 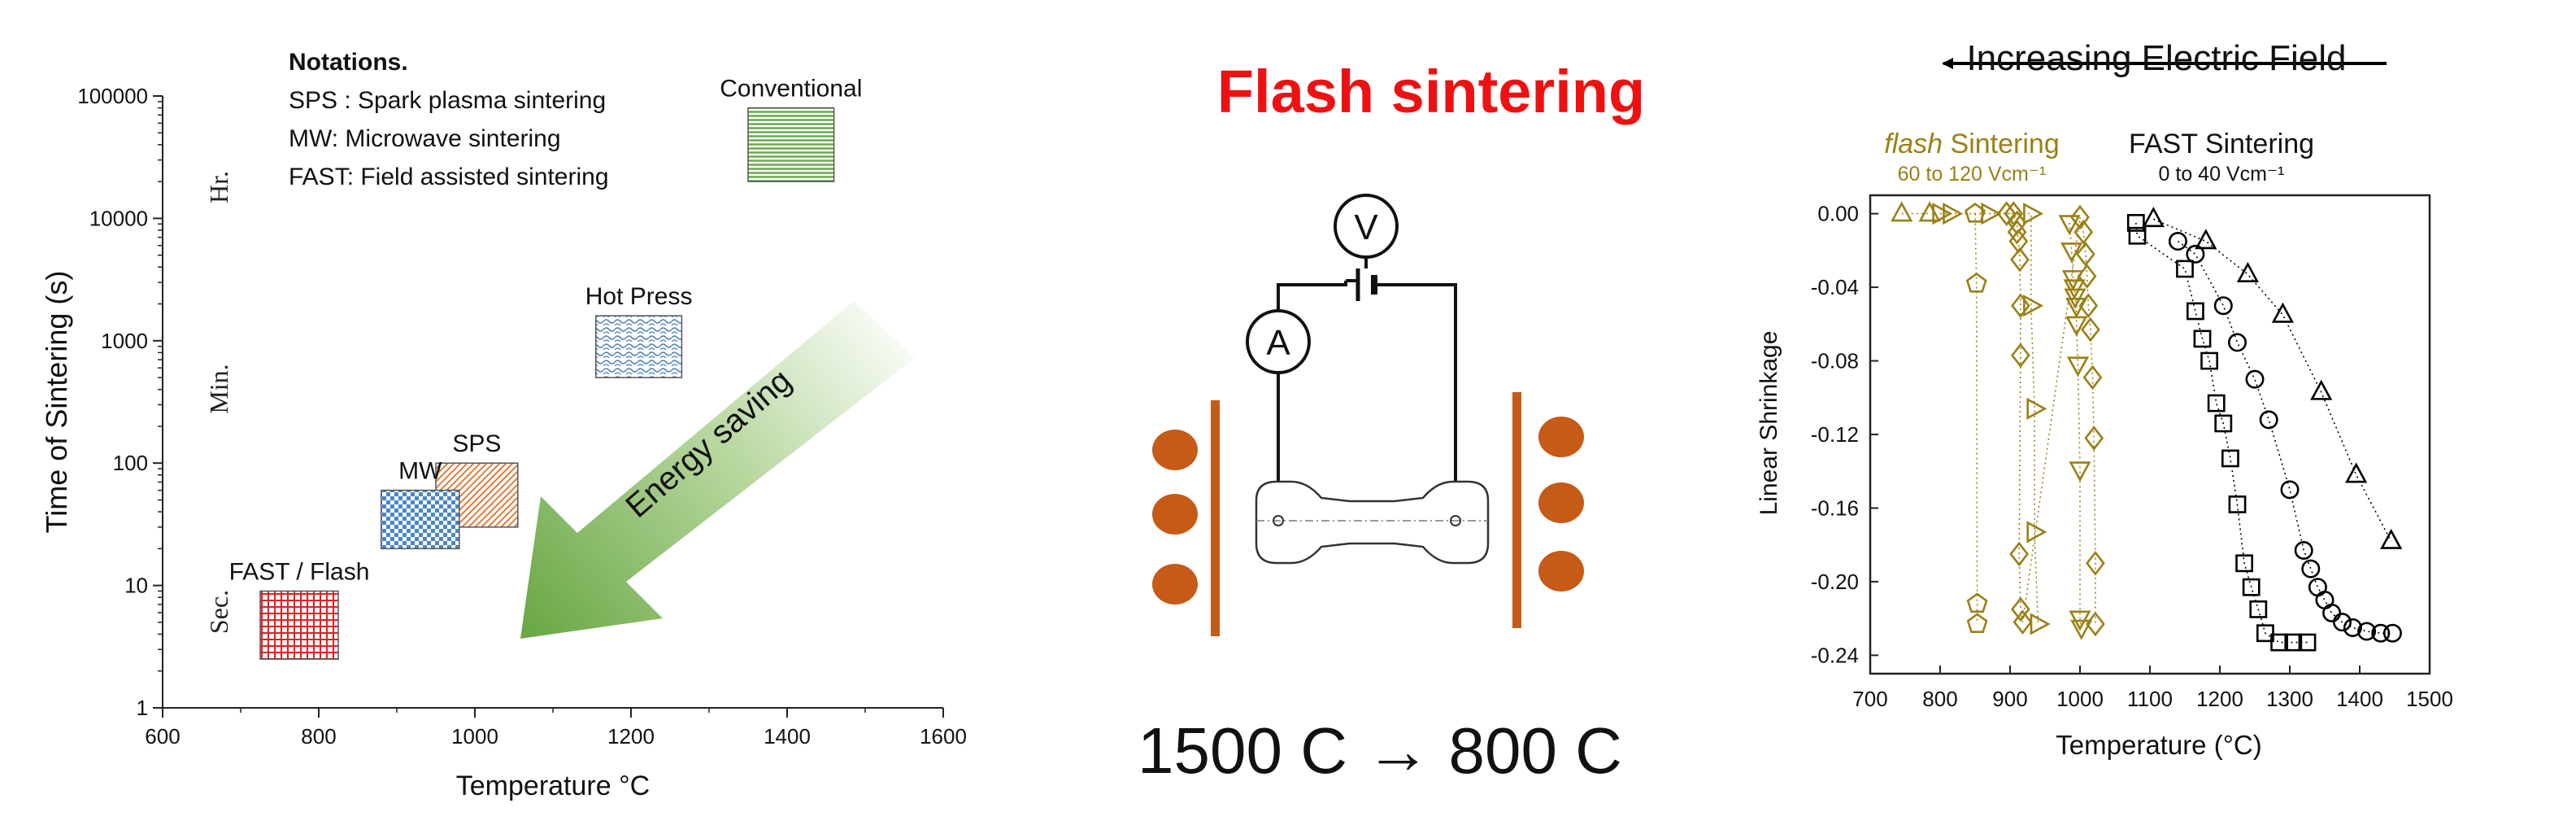 What do you see at coordinates (142, 708) in the screenshot?
I see `left-y-tick-label: 1` at bounding box center [142, 708].